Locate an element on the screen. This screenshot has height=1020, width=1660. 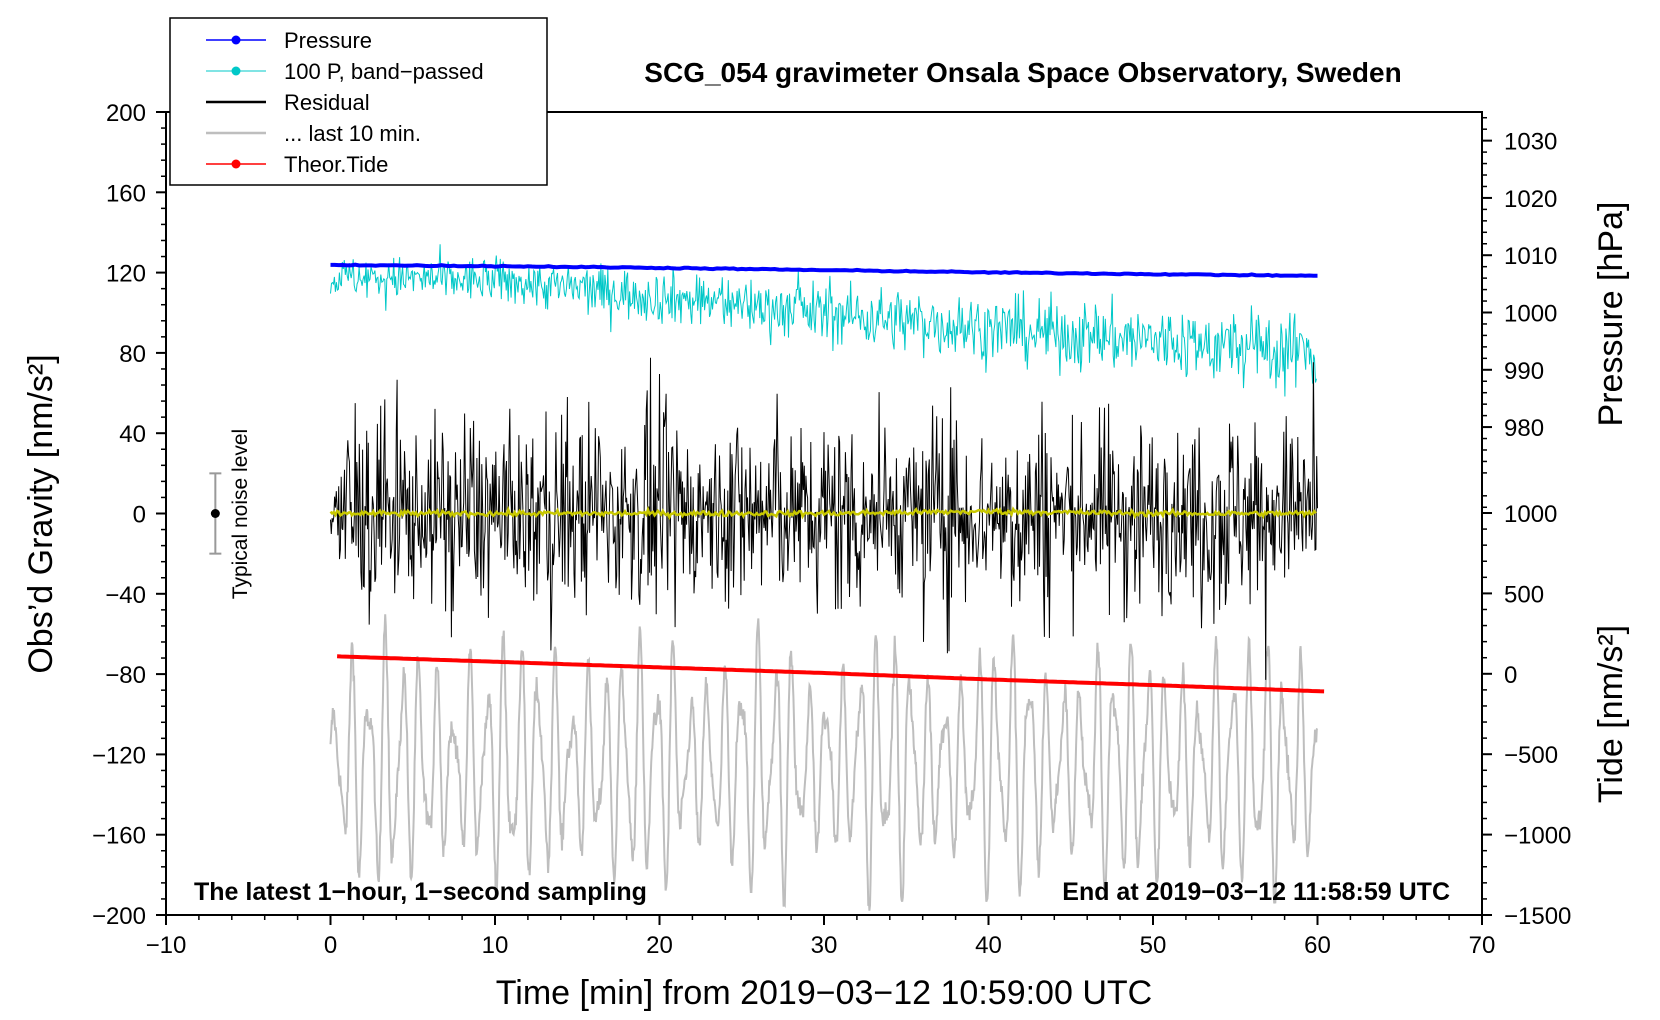
series-residual-smoothed is located at coordinates (823, 513).